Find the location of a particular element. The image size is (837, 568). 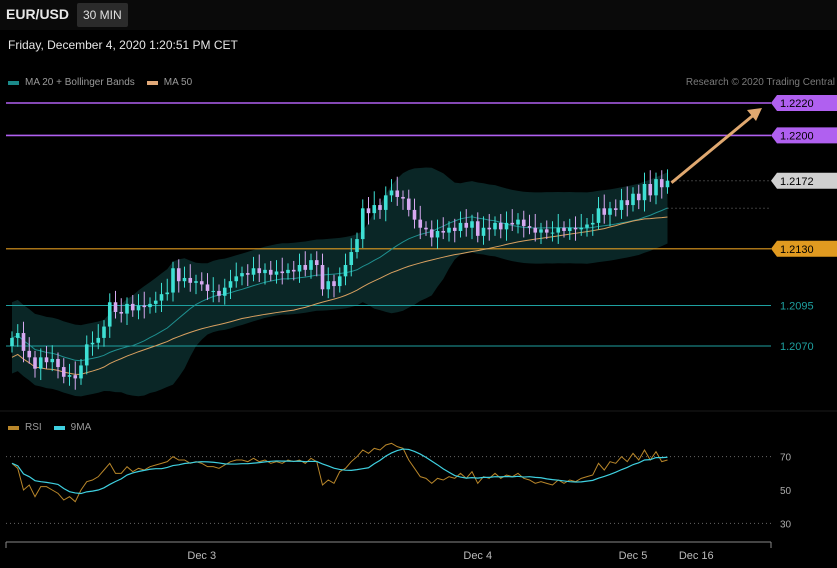

x-tick-label-3: Dec 16 is located at coordinates (696, 556).